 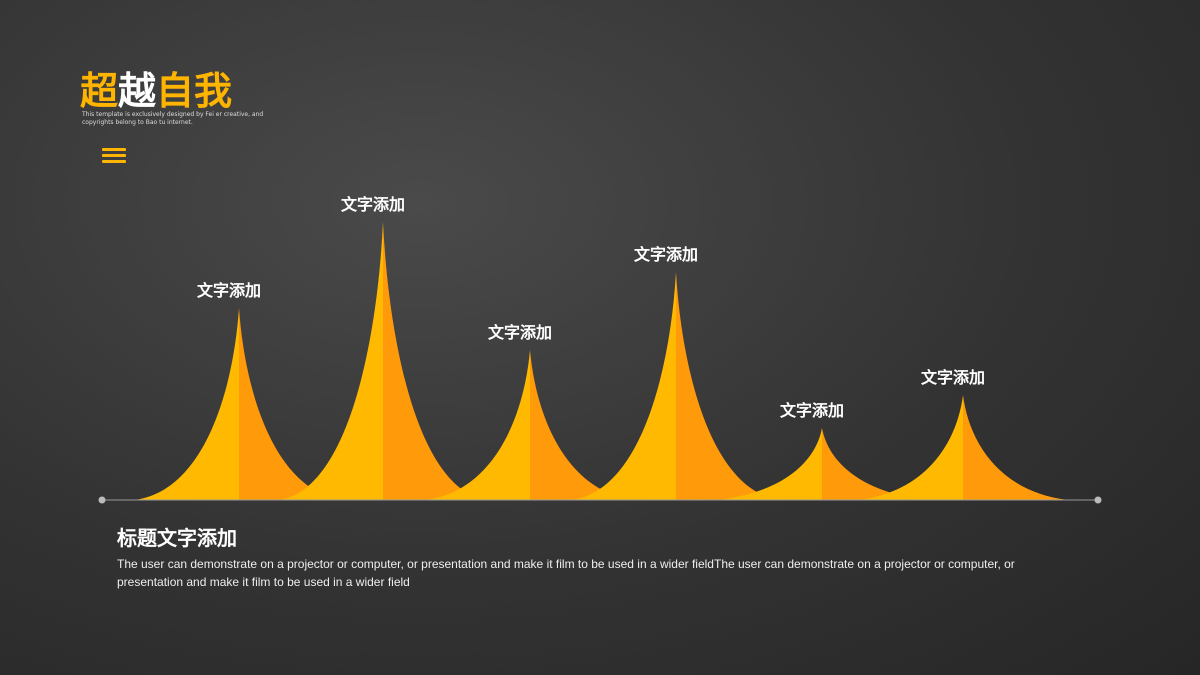 I want to click on body-heading: 标题文字添加, so click(x=177, y=538).